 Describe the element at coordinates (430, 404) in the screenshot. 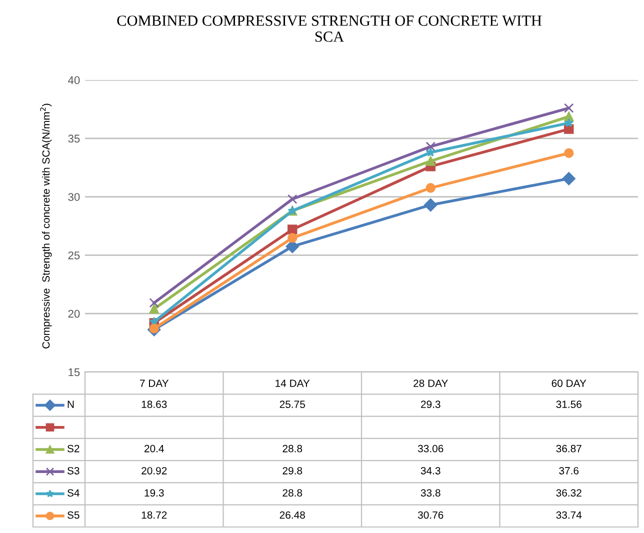

I see `data-label: 29.3` at that location.